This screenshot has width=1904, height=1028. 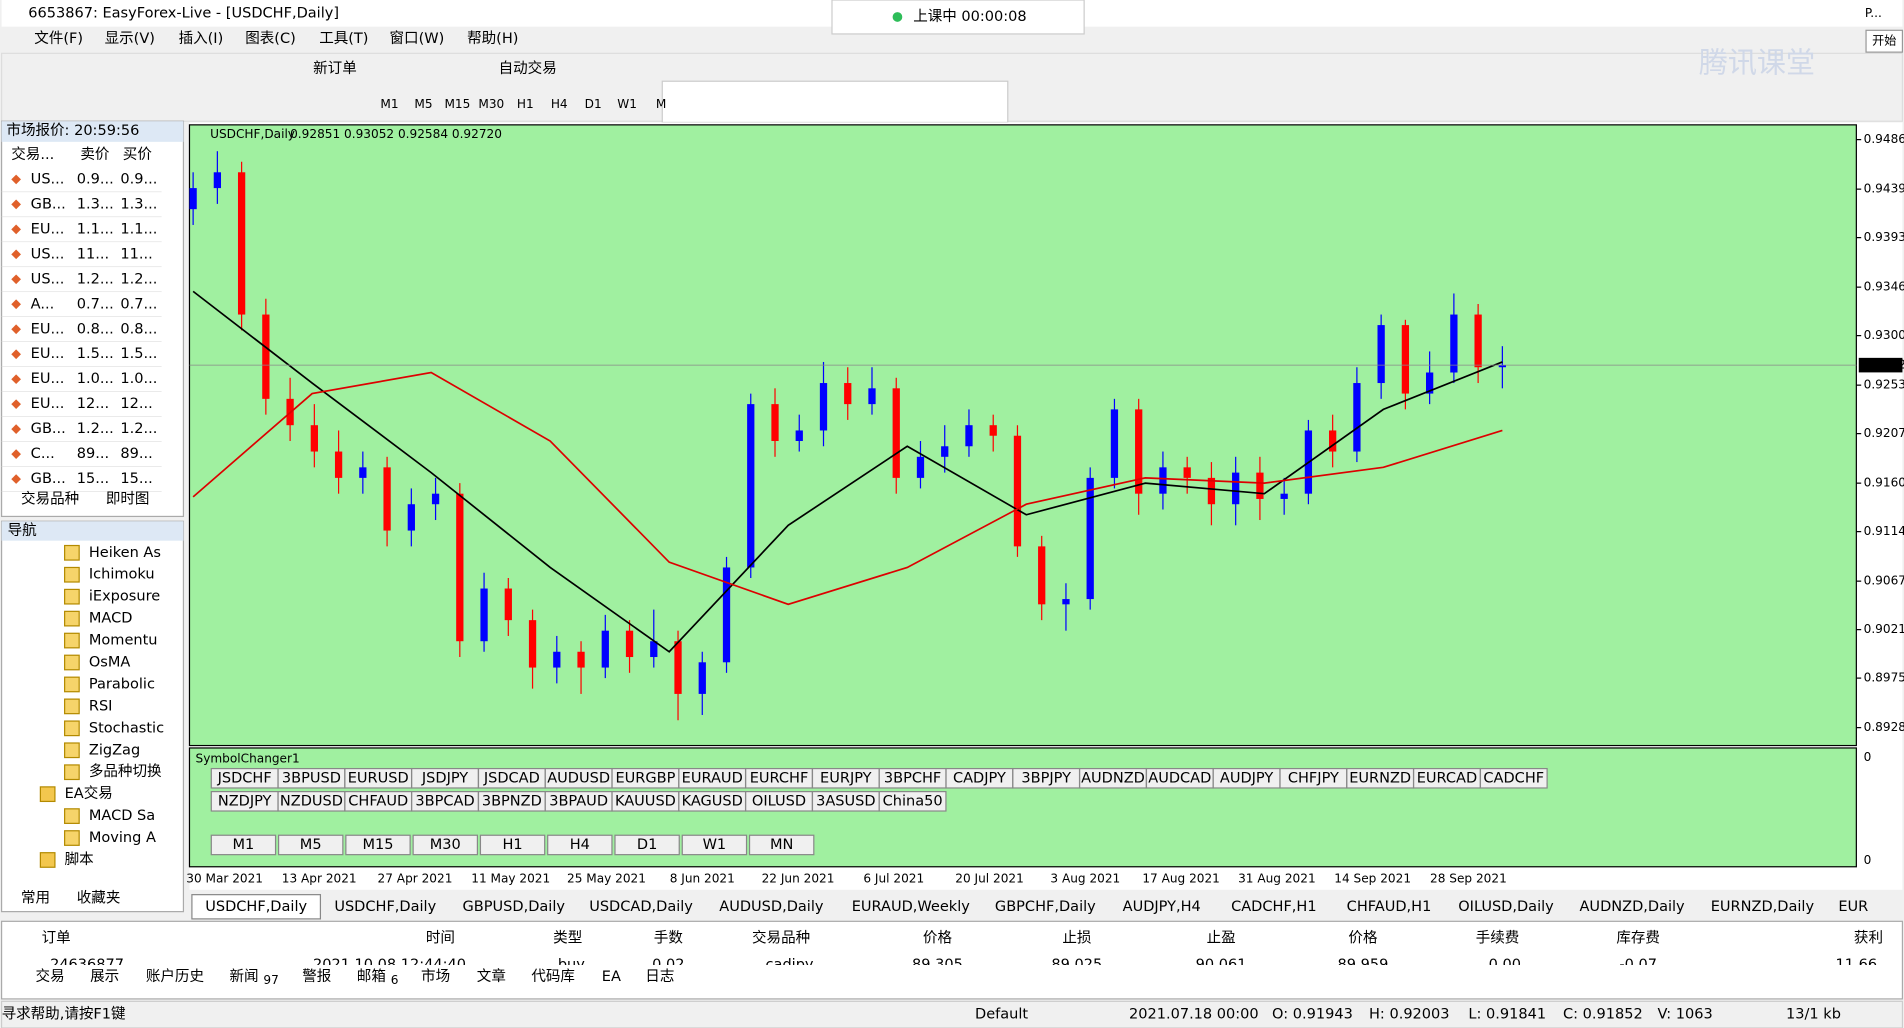 I want to click on symbol-button-label: China50, so click(x=913, y=801).